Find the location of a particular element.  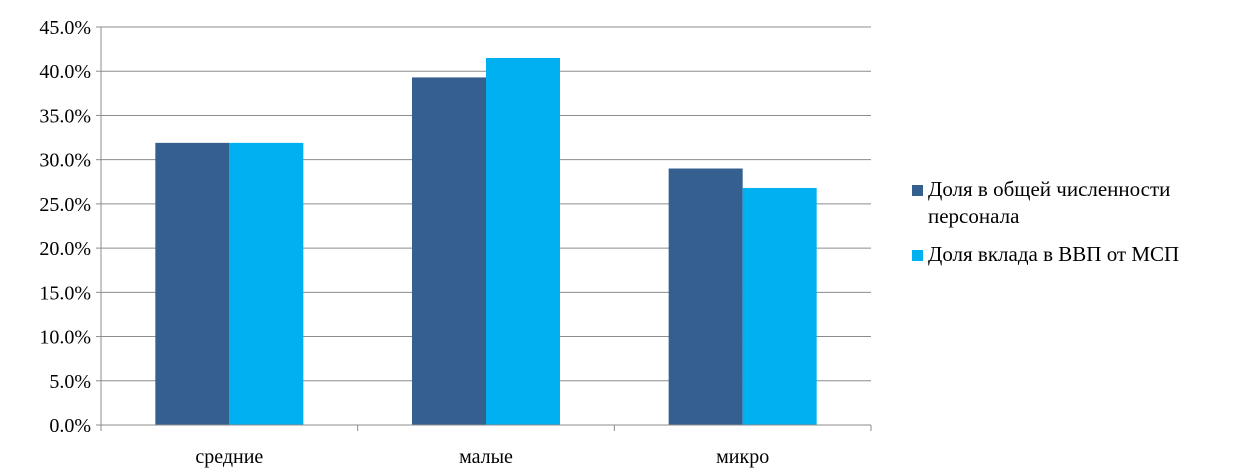

y-tick-label: 10.0% is located at coordinates (65, 338).